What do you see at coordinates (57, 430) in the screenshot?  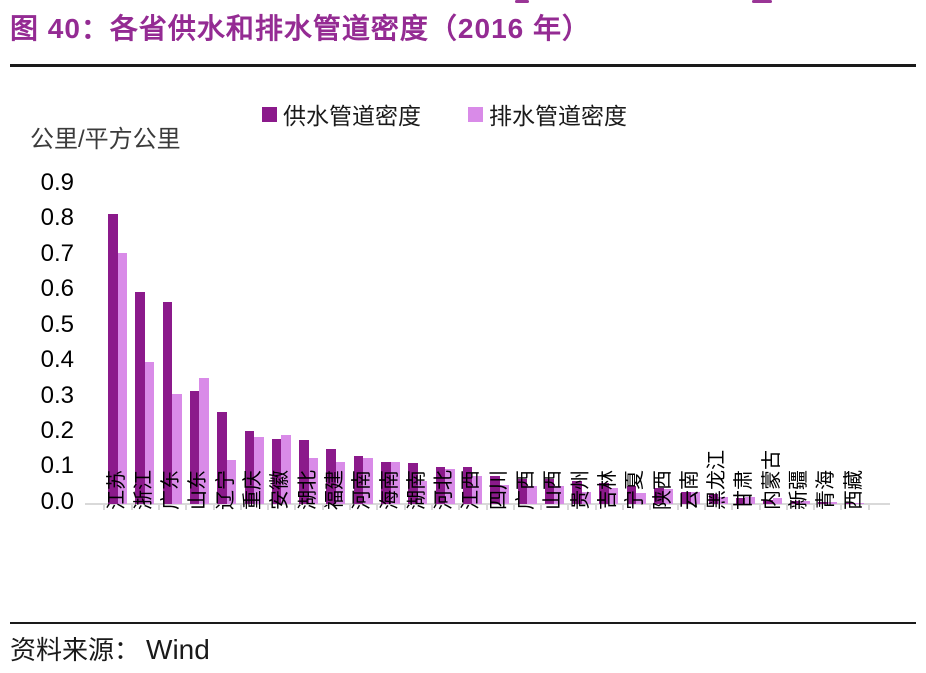 I see `y-tick-label: 0.2` at bounding box center [57, 430].